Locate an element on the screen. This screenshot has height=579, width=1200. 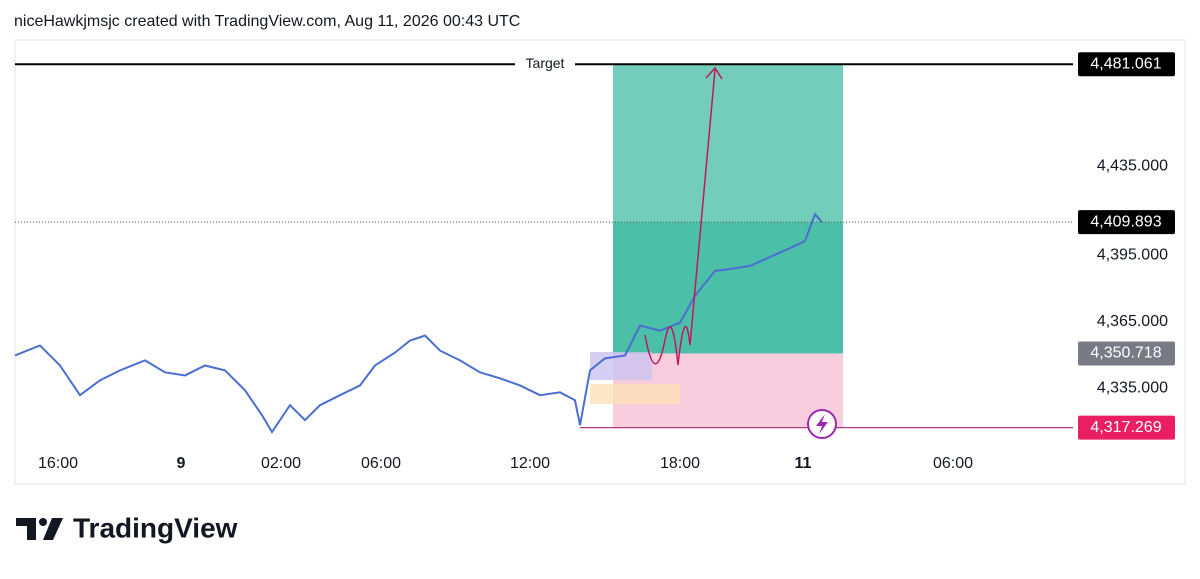
open-profit-zone is located at coordinates (728, 288).